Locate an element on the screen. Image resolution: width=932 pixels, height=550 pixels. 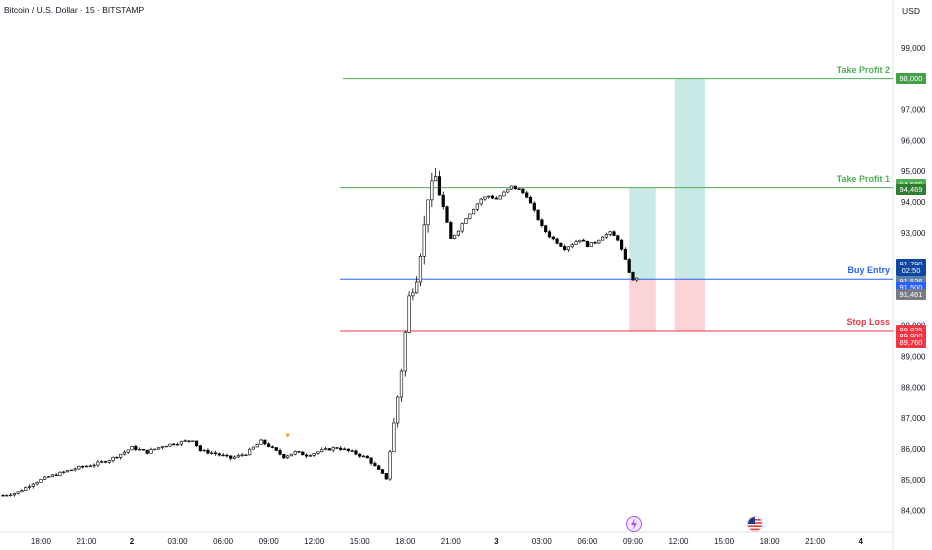
price-axis-tick: 88,000 is located at coordinates (913, 387).